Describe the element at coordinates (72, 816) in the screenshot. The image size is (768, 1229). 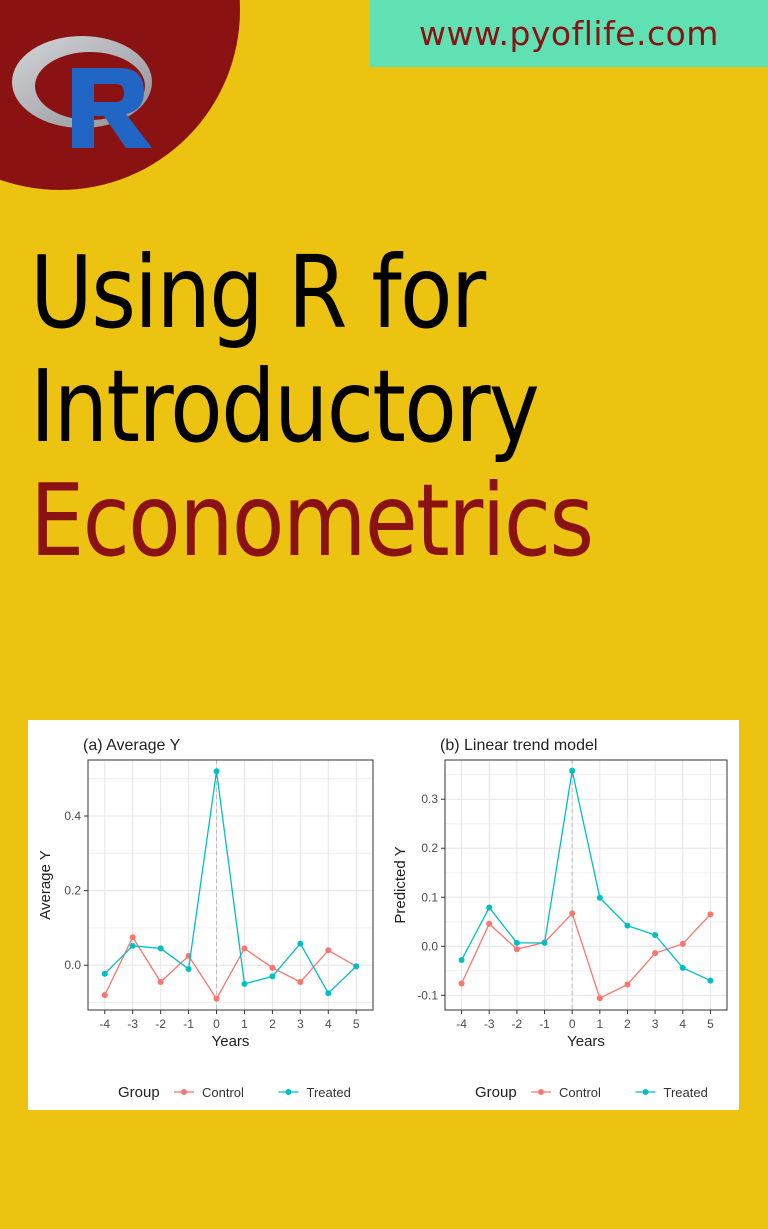
I see `y-tick-label: 0.4` at that location.